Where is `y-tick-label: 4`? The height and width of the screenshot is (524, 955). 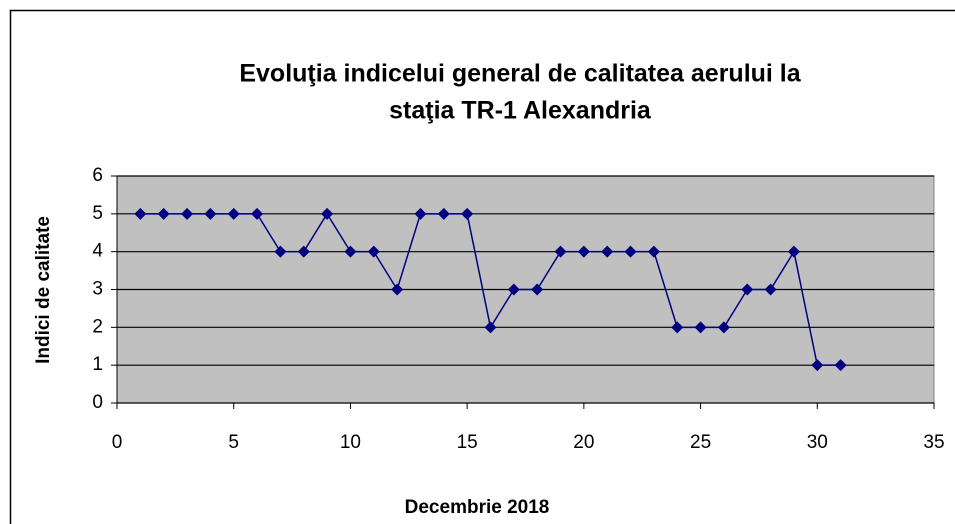 y-tick-label: 4 is located at coordinates (97, 251).